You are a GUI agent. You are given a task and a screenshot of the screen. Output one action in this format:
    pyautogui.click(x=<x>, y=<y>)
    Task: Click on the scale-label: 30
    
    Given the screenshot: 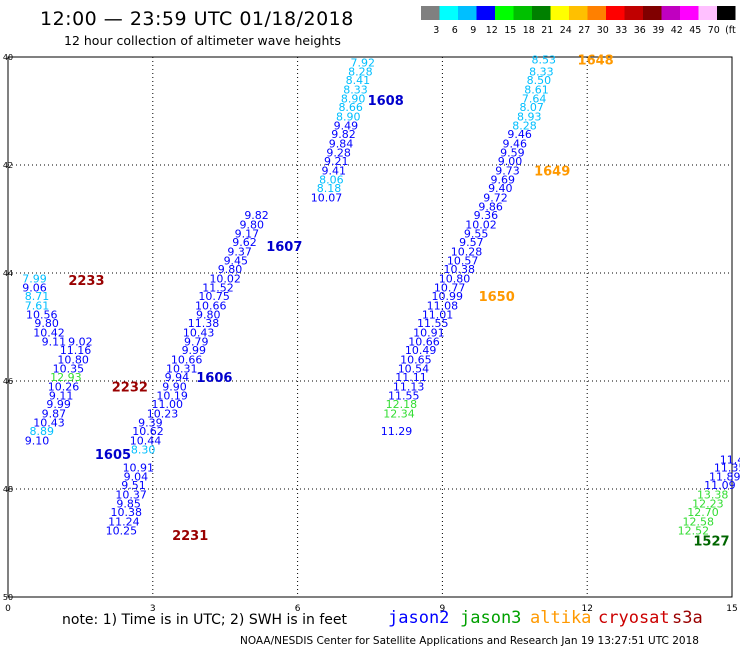 What is the action you would take?
    pyautogui.click(x=603, y=30)
    